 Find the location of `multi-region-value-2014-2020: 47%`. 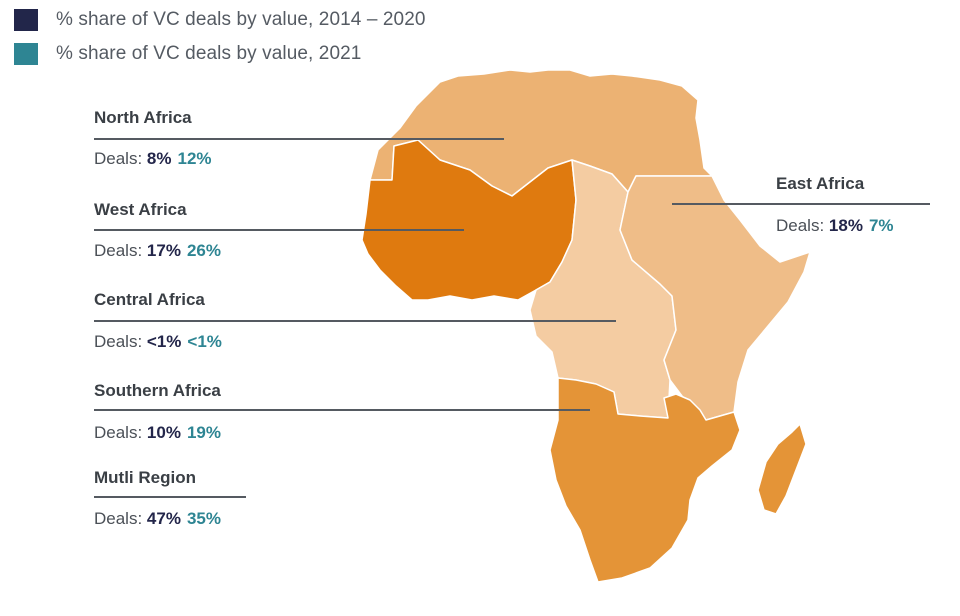

multi-region-value-2014-2020: 47% is located at coordinates (163, 518).